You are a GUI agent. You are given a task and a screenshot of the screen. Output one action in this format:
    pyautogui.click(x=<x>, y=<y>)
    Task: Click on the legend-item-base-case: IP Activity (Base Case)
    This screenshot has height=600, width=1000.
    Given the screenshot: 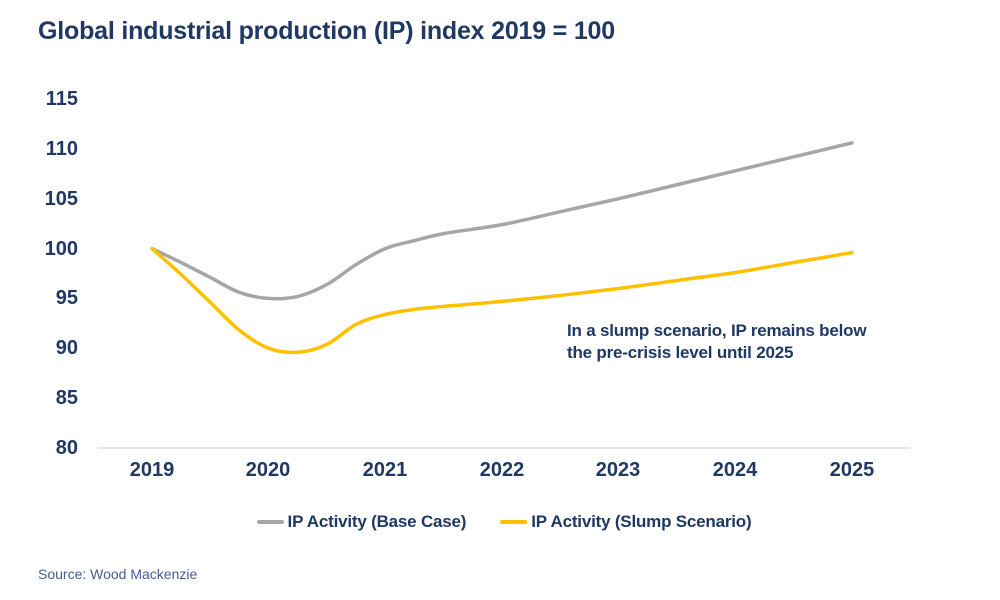 What is the action you would take?
    pyautogui.click(x=361, y=522)
    